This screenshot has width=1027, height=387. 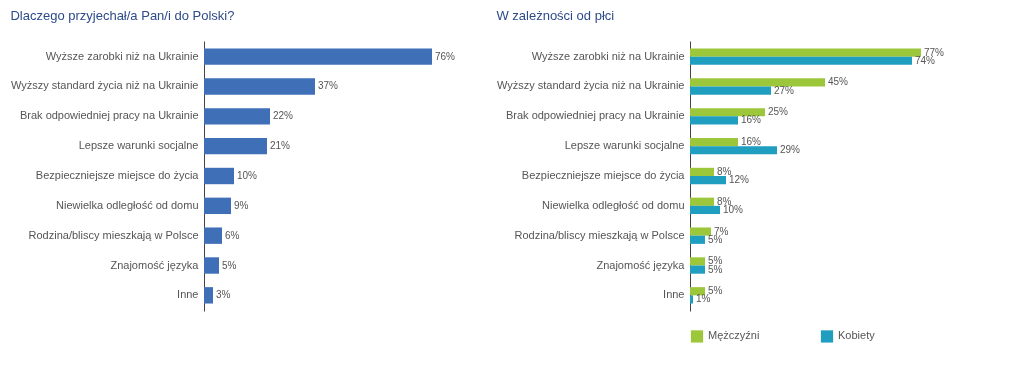 I want to click on chart-title: Dlaczego przyjechał/a Pan/i do Polski?, so click(x=122, y=15).